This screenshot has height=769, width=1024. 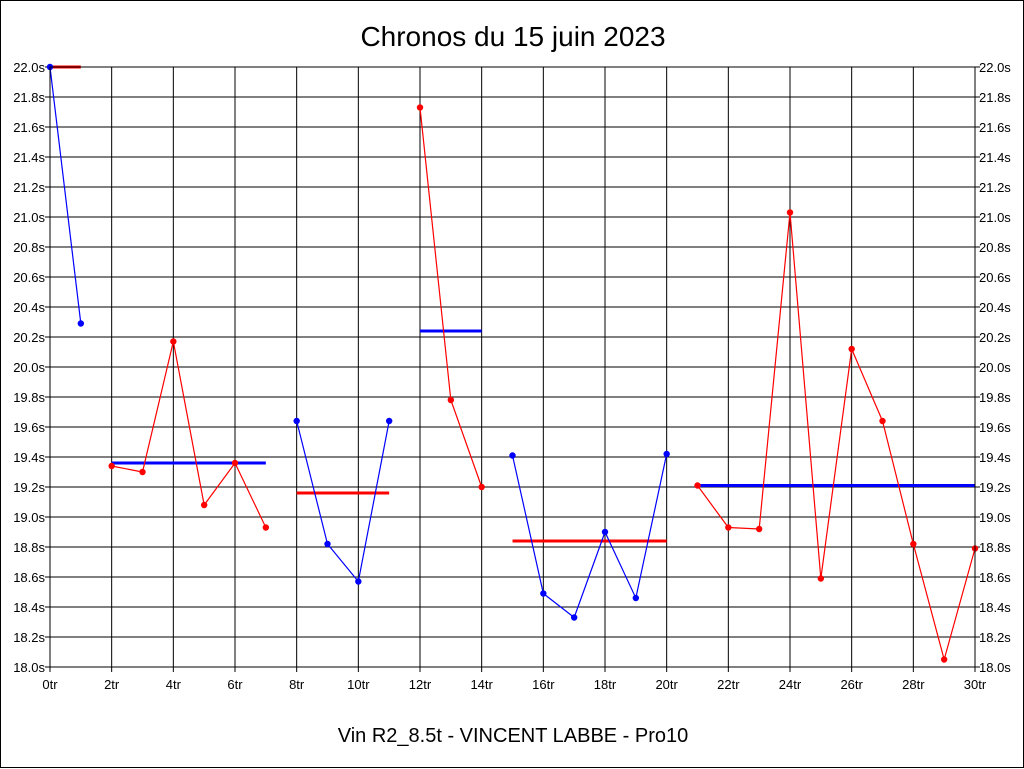 I want to click on y-tick-label-right: 21.4s, so click(x=995, y=157).